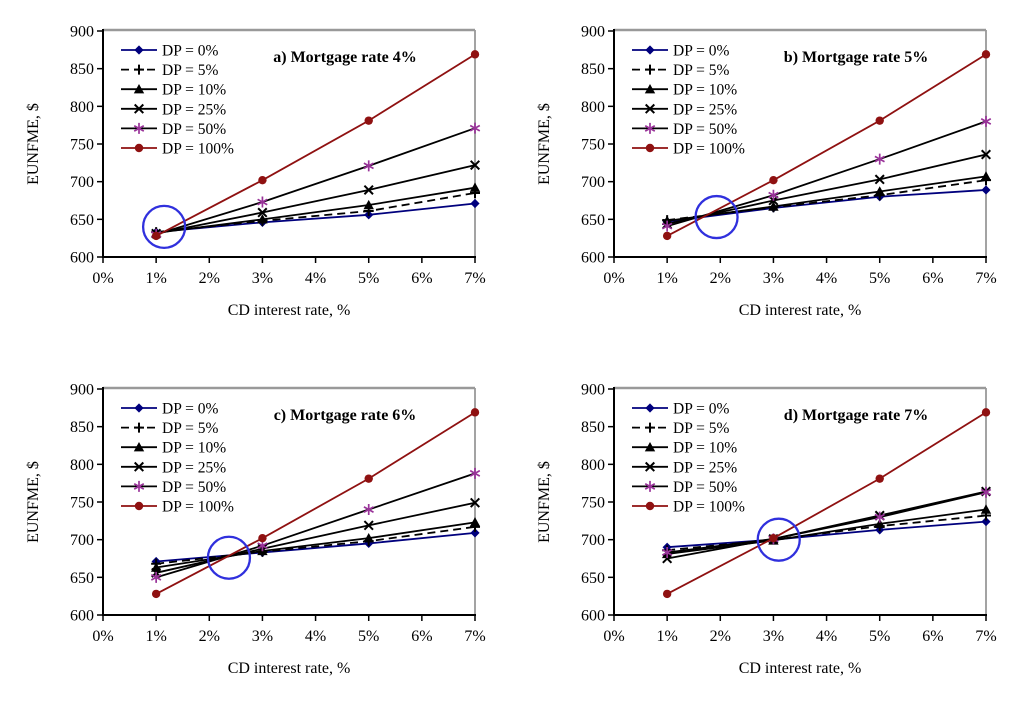 The height and width of the screenshot is (702, 1022). I want to click on x-tick-label: 5%, so click(368, 636).